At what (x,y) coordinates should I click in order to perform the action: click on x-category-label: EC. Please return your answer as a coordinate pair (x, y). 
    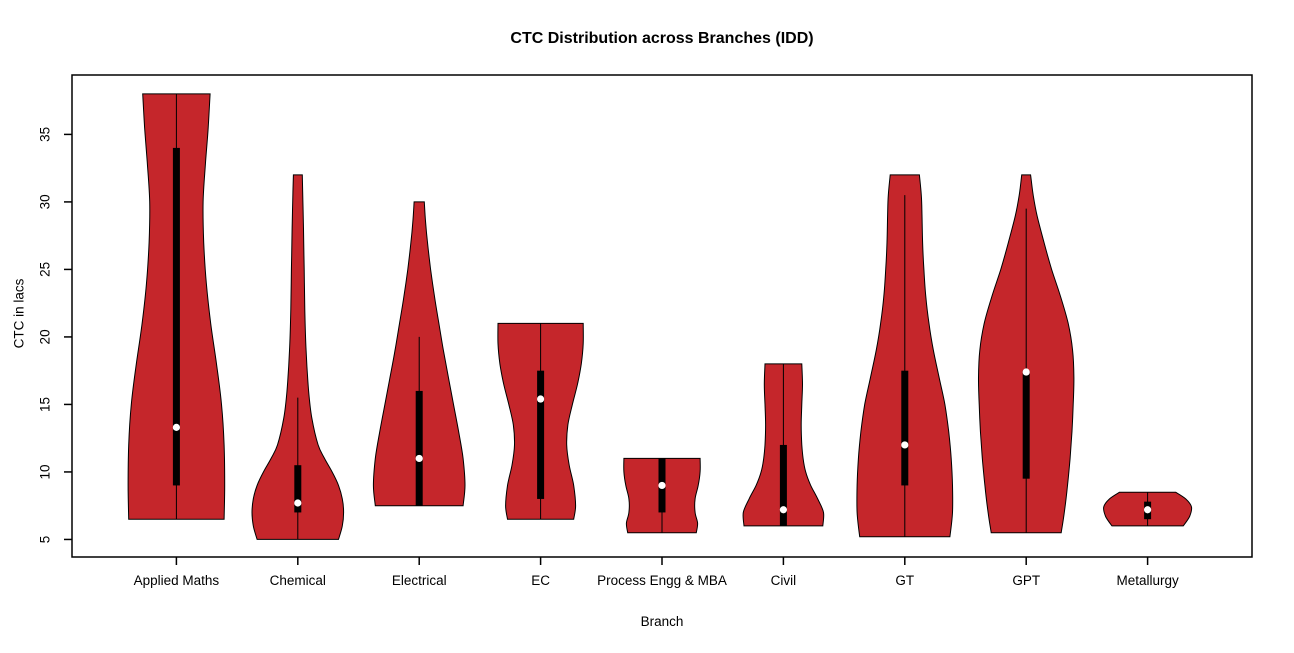
    Looking at the image, I should click on (540, 580).